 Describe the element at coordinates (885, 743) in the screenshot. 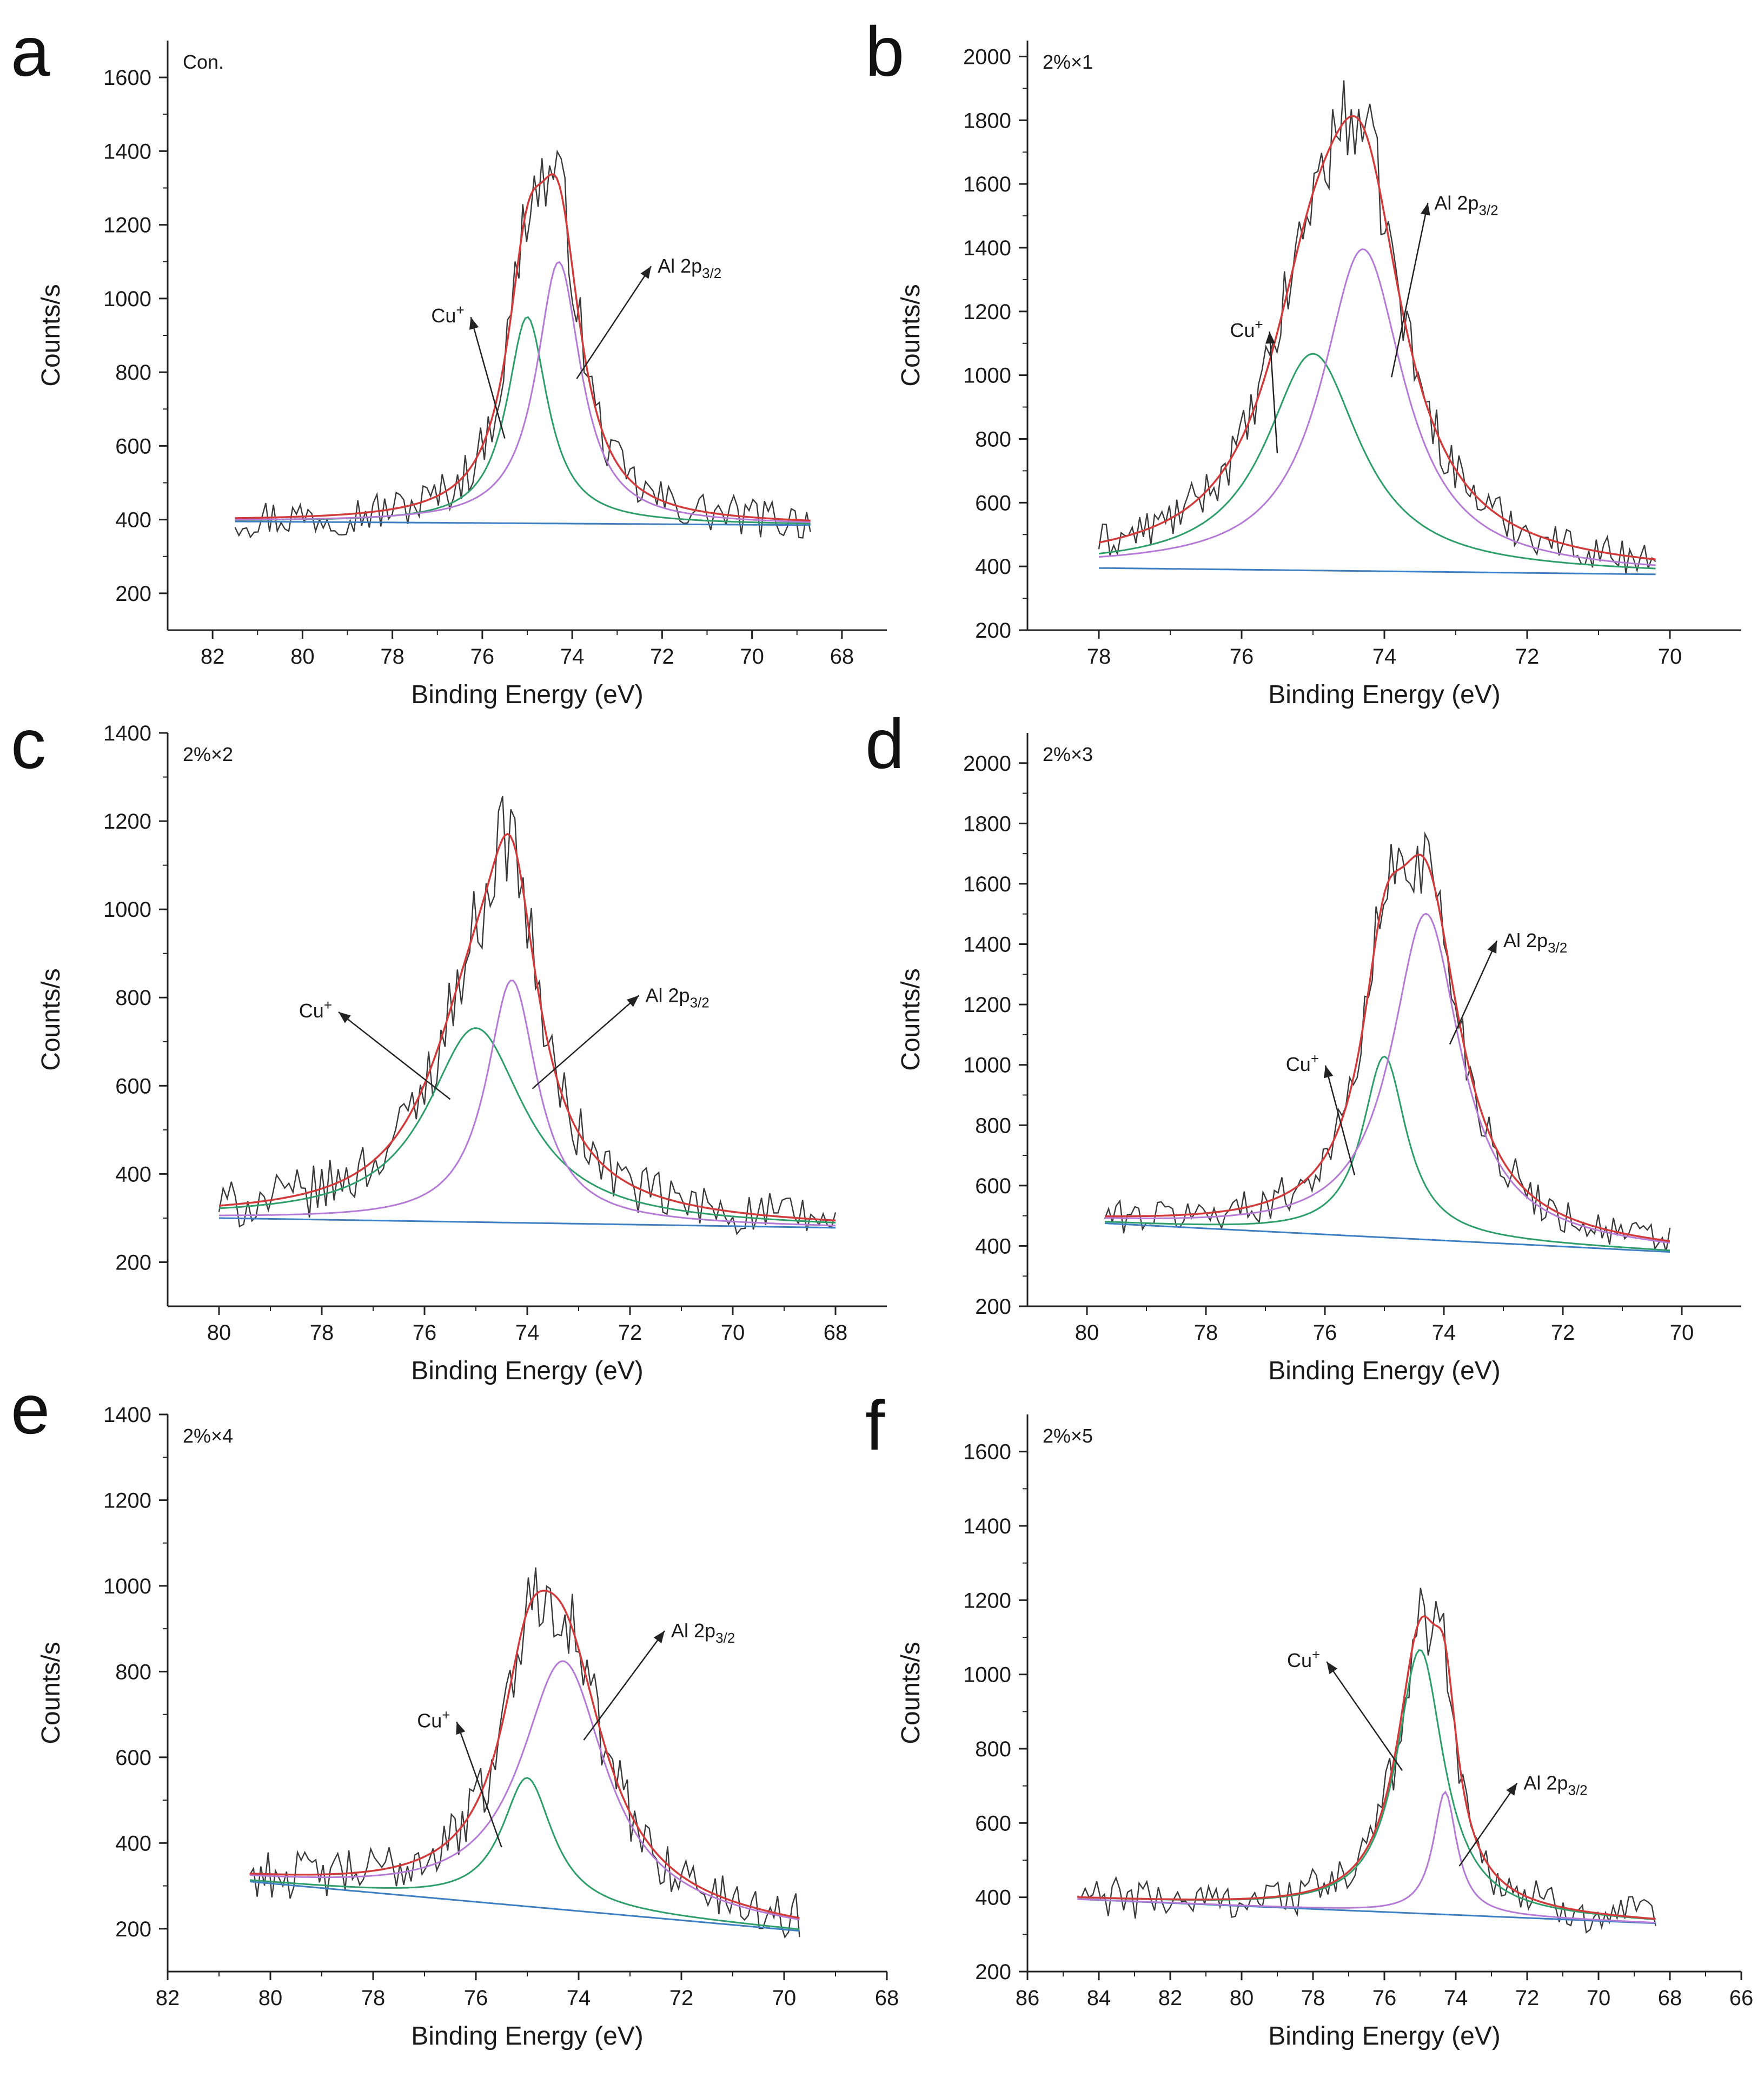

I see `panel-letter: d` at that location.